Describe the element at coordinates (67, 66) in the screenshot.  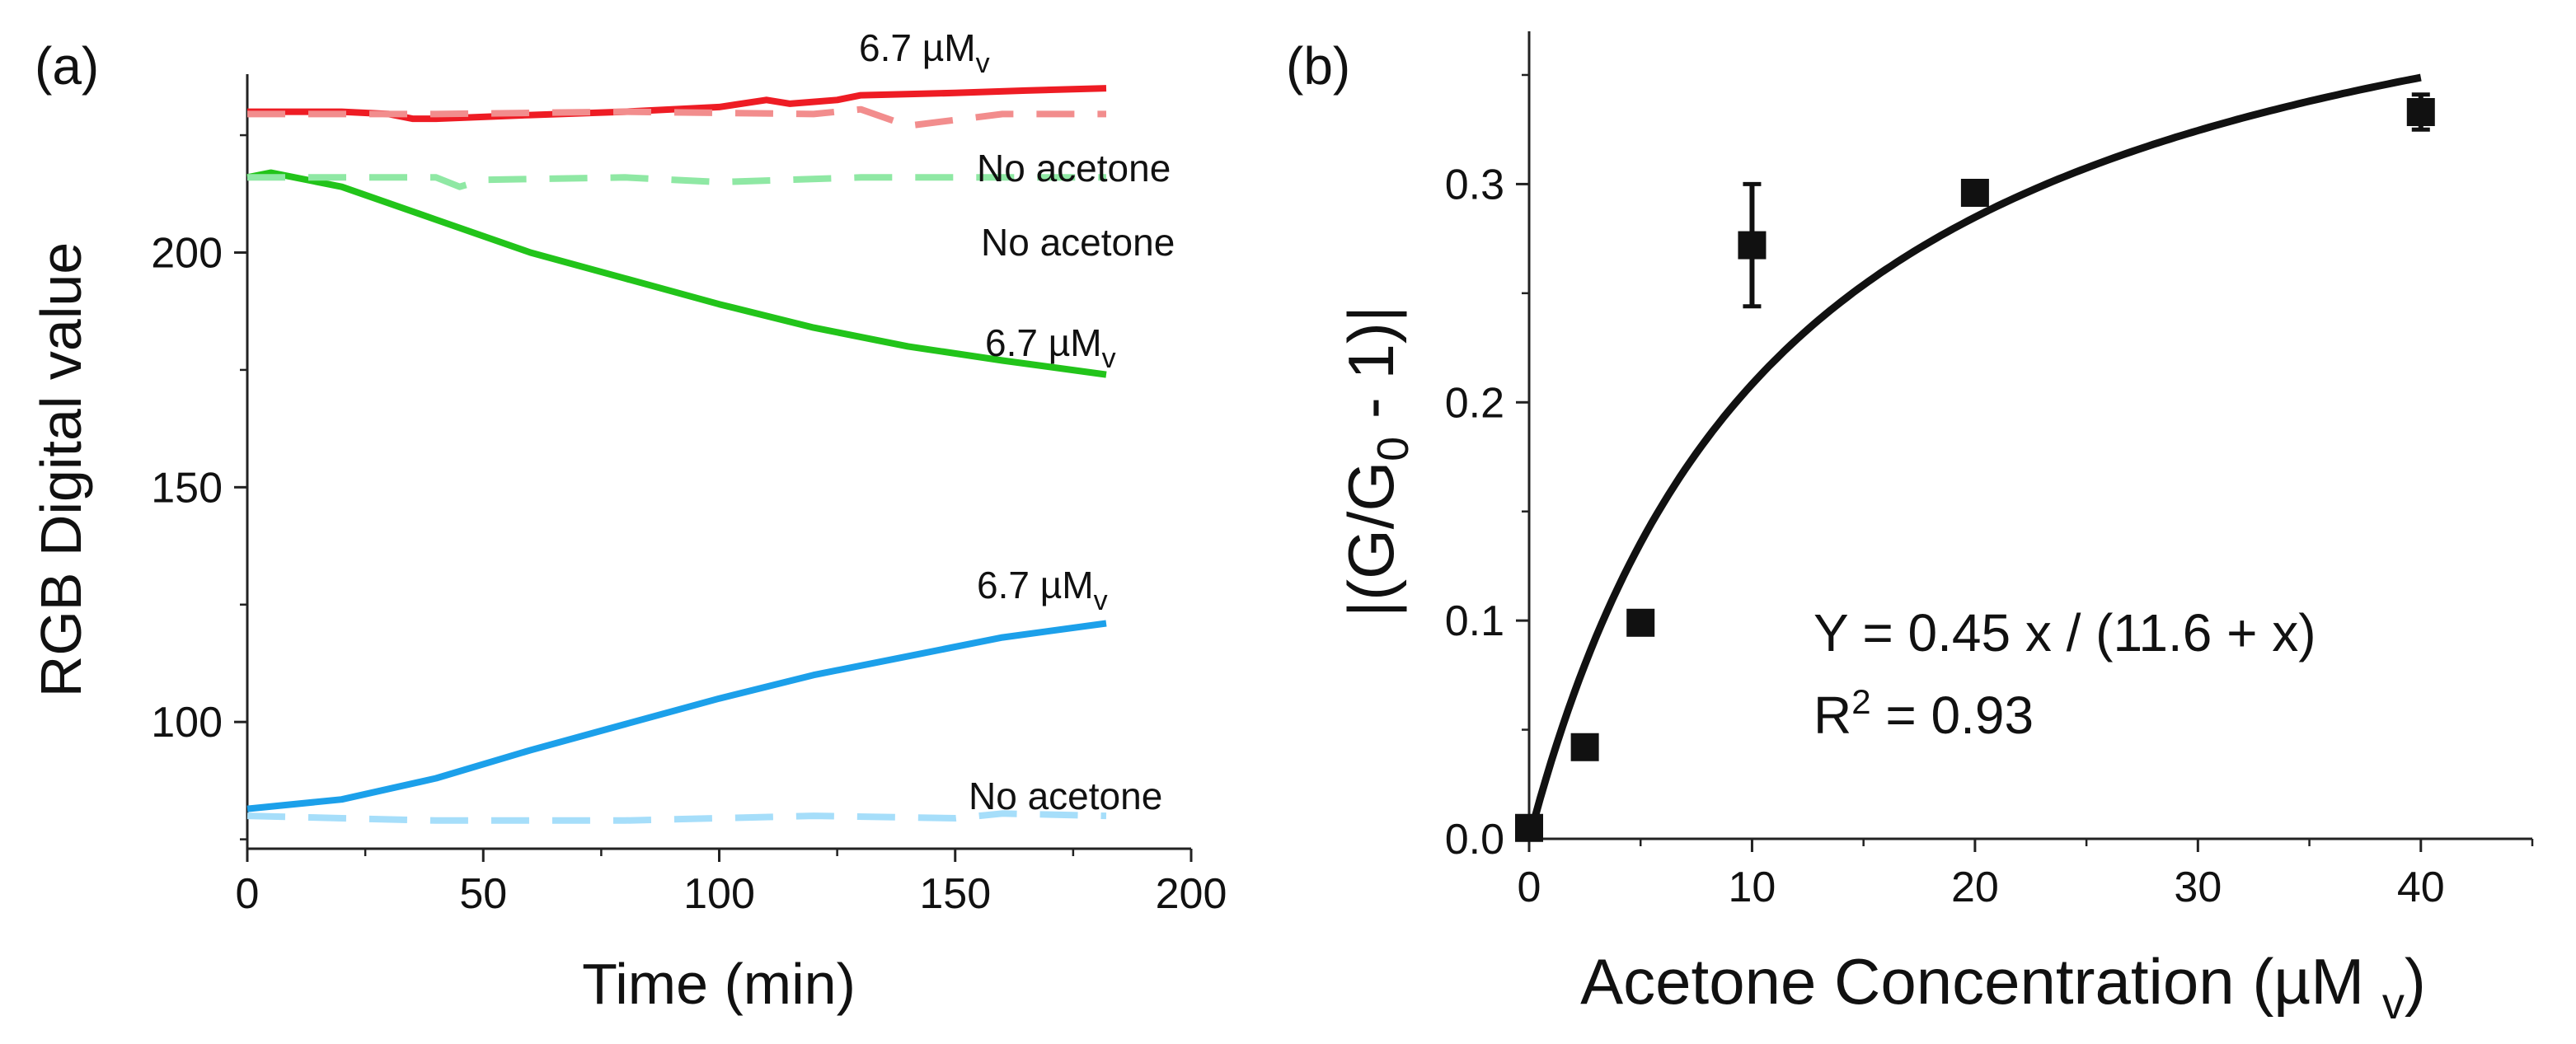
I see `panel-a-label: (a)` at that location.